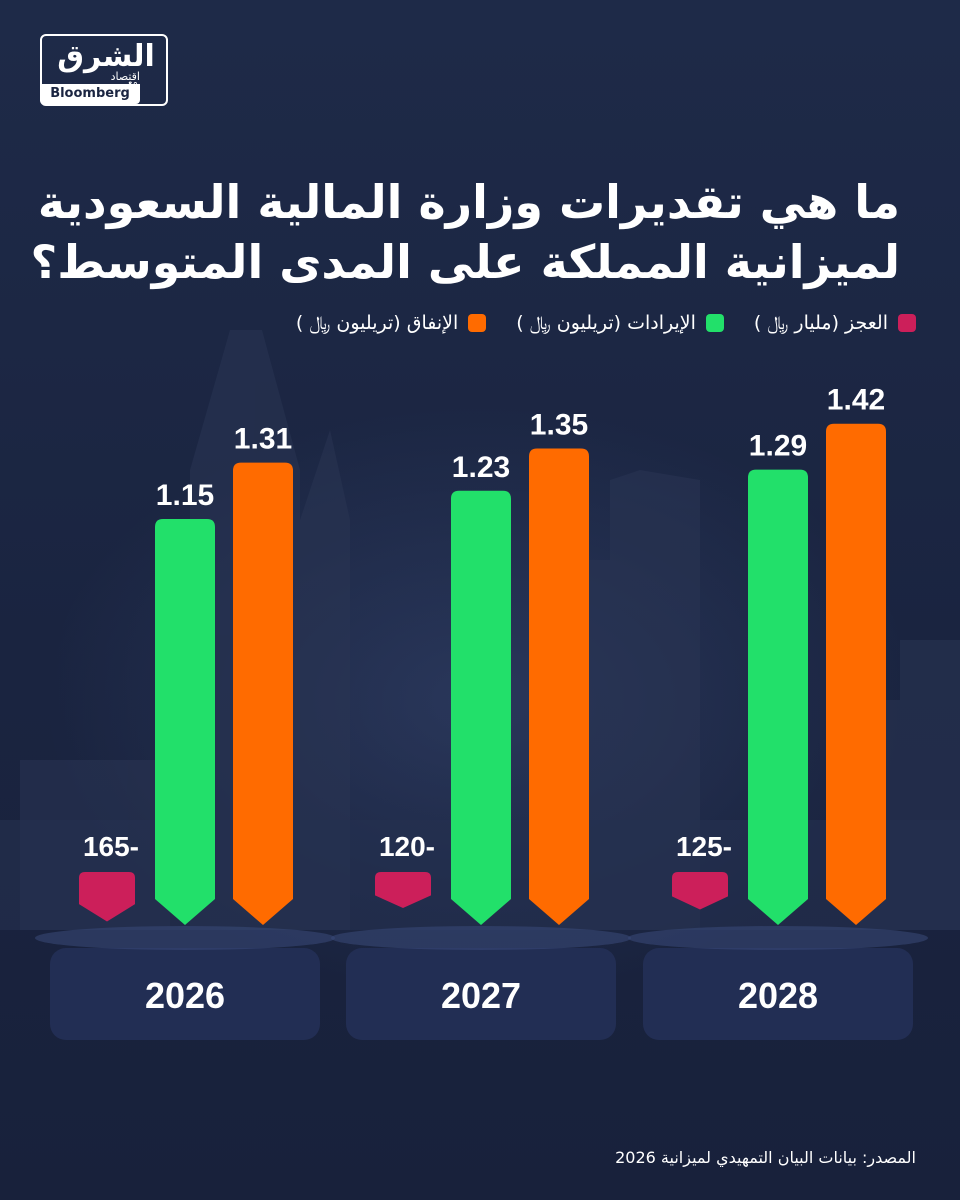 The width and height of the screenshot is (960, 1200). I want to click on logo-partner: Bloomberg, so click(90, 93).